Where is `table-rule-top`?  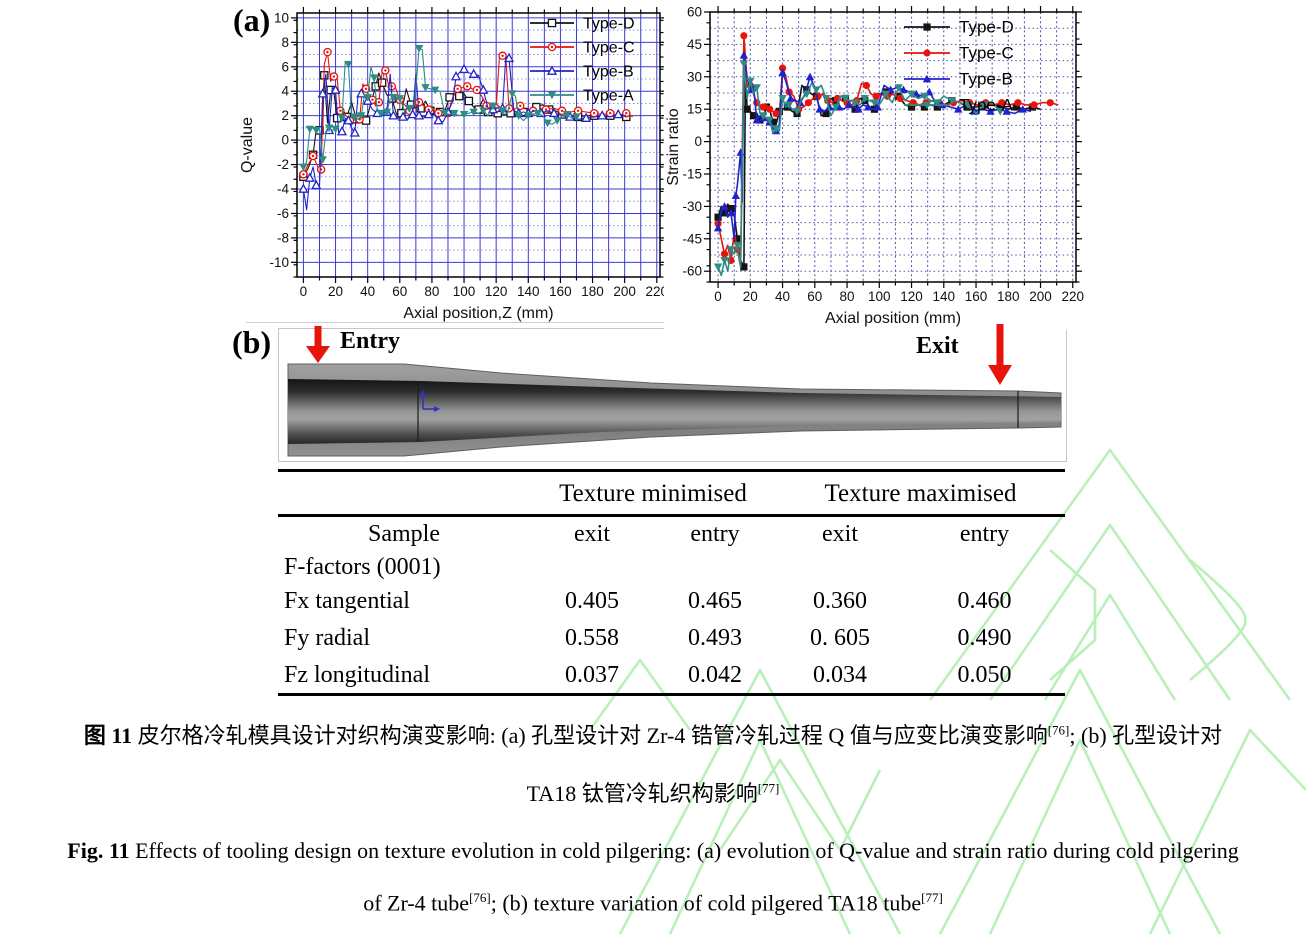
table-rule-top is located at coordinates (671, 470).